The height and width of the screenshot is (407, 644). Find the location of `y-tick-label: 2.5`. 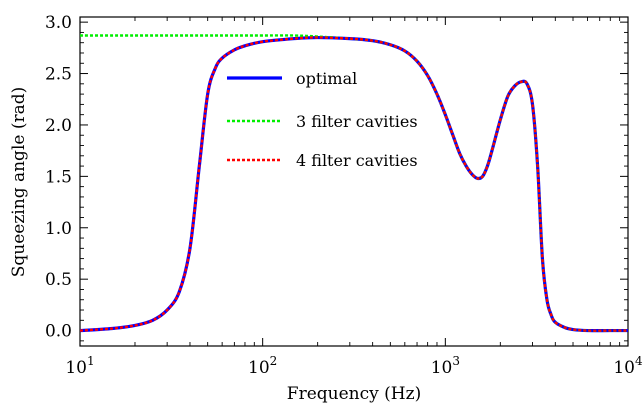

y-tick-label: 2.5 is located at coordinates (58, 75).